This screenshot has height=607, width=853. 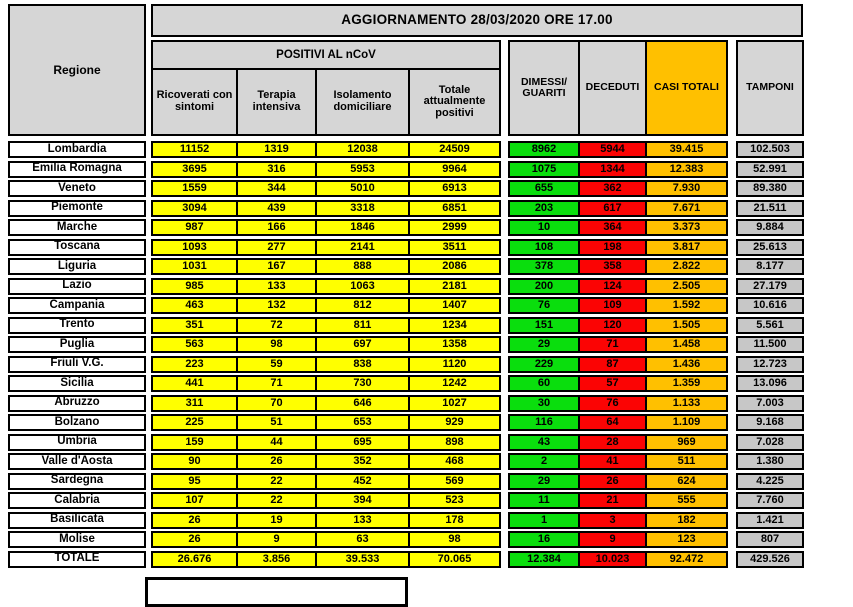 I want to click on cell-totale-positivi: 898, so click(x=454, y=442).